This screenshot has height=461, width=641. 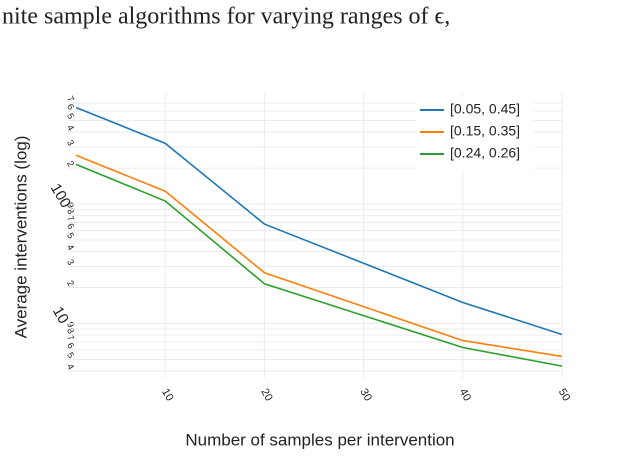 I want to click on x-tick-label: 30, so click(x=365, y=395).